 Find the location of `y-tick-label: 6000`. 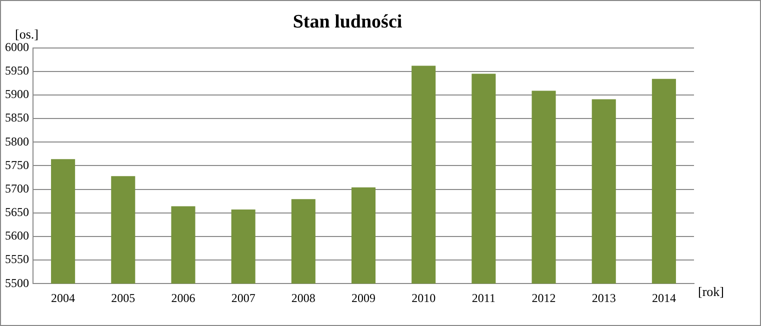

y-tick-label: 6000 is located at coordinates (17, 47).